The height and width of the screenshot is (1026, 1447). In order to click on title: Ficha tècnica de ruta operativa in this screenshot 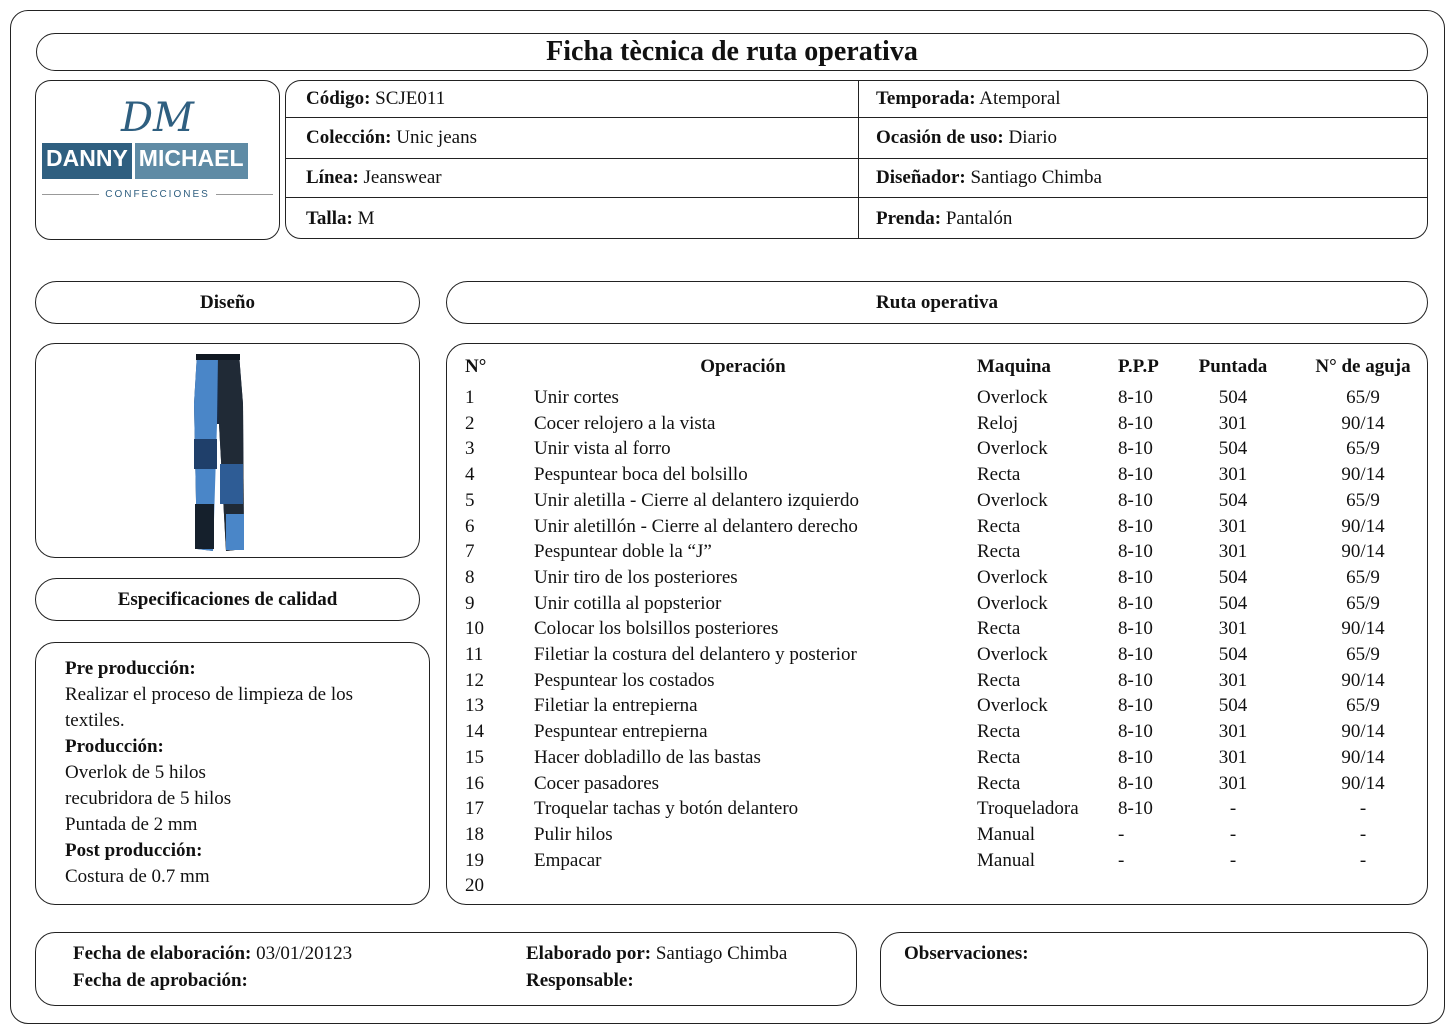, I will do `click(732, 52)`.